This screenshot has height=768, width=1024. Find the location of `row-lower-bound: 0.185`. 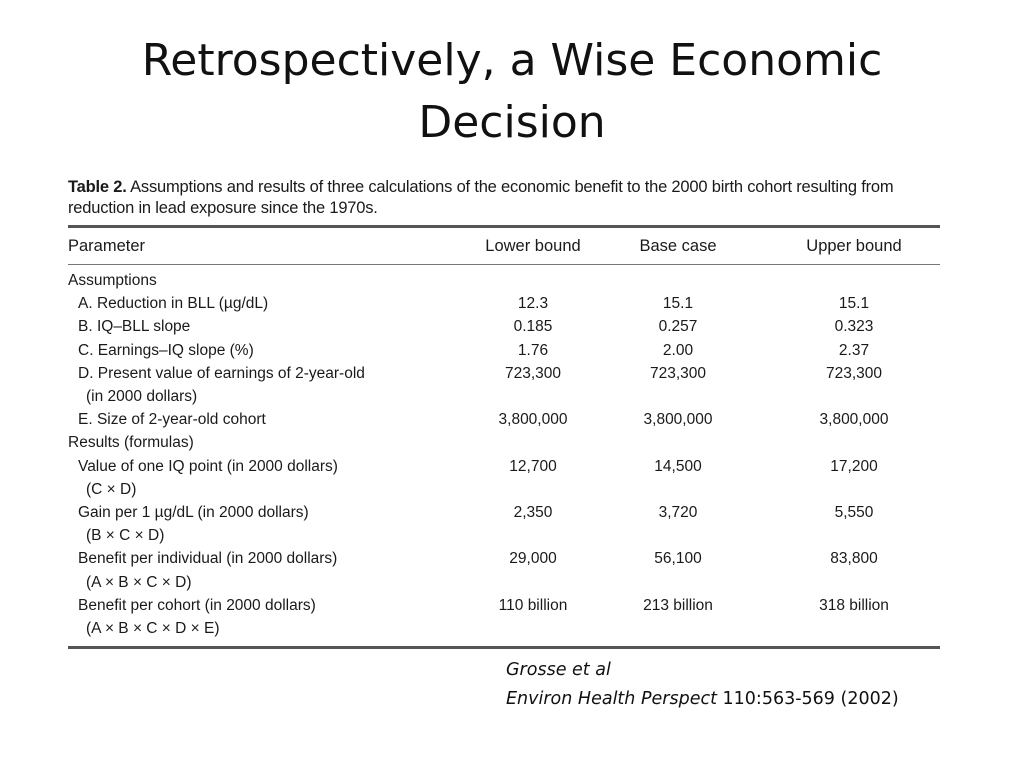

row-lower-bound: 0.185 is located at coordinates (533, 327).